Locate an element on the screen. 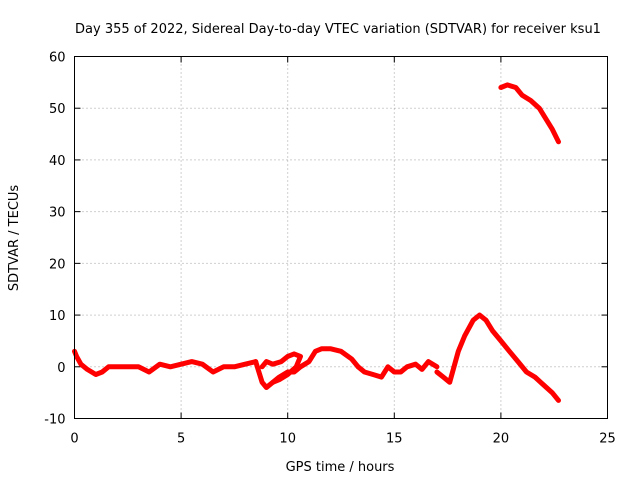 This screenshot has height=480, width=640. x-tick-label: 10 is located at coordinates (287, 439).